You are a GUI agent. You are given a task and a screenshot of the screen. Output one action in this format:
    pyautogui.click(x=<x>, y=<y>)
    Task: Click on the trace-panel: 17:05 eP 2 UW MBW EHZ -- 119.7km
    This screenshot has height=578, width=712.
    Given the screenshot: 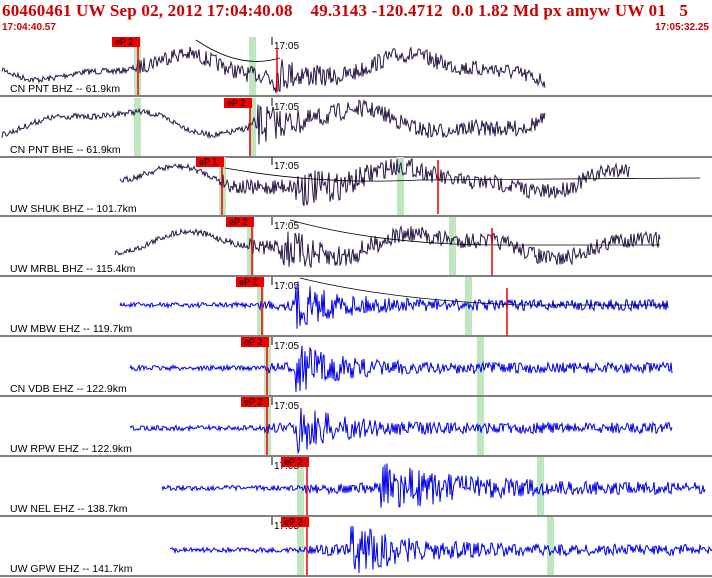 What is the action you would take?
    pyautogui.click(x=356, y=307)
    